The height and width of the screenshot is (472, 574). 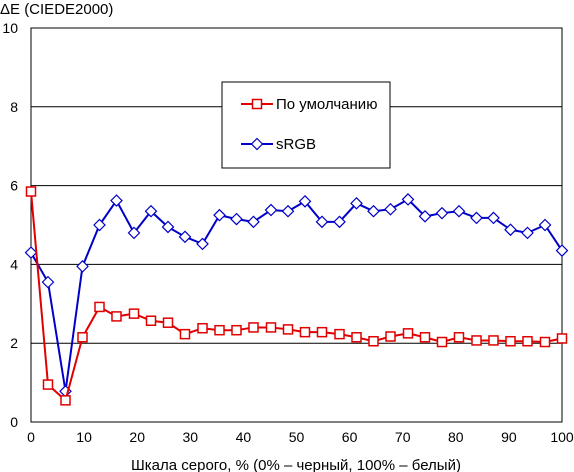 I want to click on y-tick-label: 10, so click(x=10, y=28).